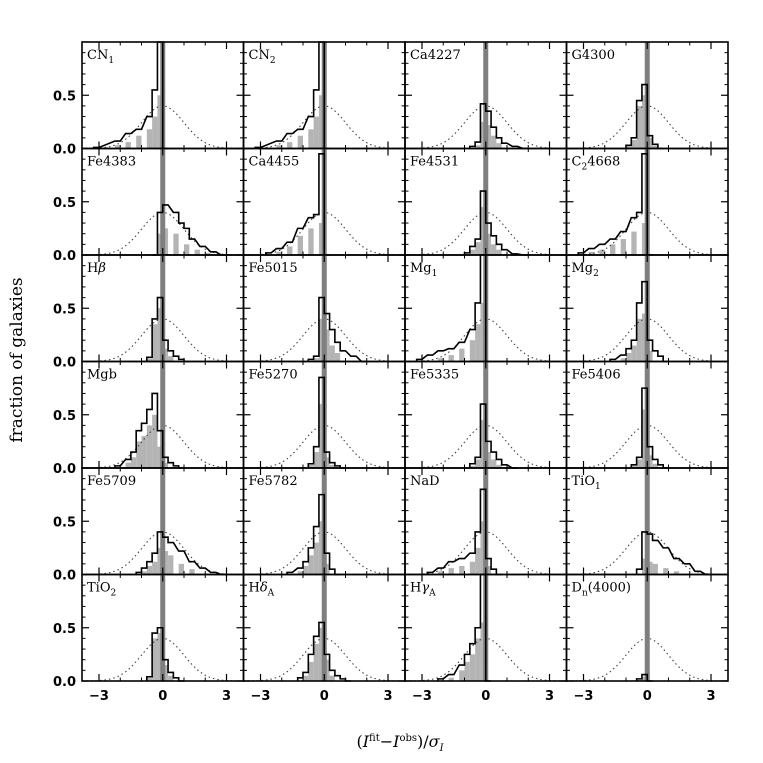 The width and height of the screenshot is (763, 763). What do you see at coordinates (162, 696) in the screenshot?
I see `xtick-label-20-1: 0` at bounding box center [162, 696].